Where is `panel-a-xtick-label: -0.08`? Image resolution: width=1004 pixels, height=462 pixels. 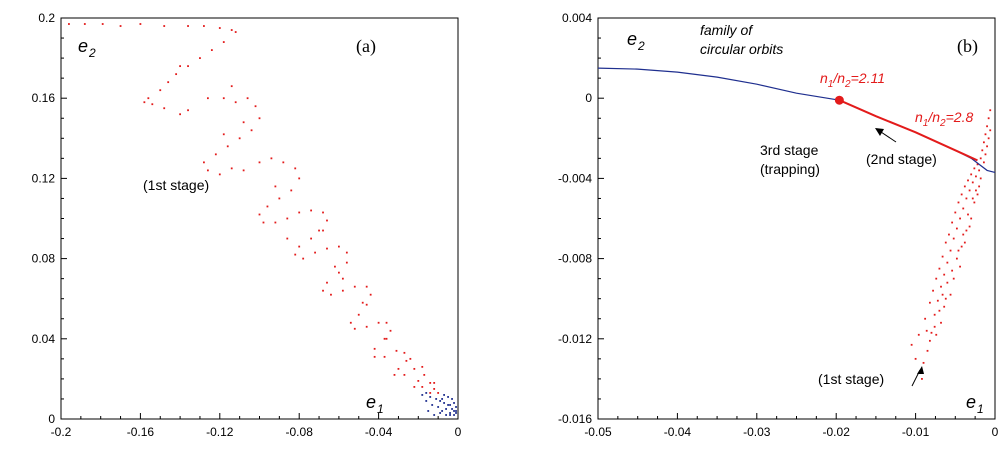 panel-a-xtick-label: -0.08 is located at coordinates (300, 432).